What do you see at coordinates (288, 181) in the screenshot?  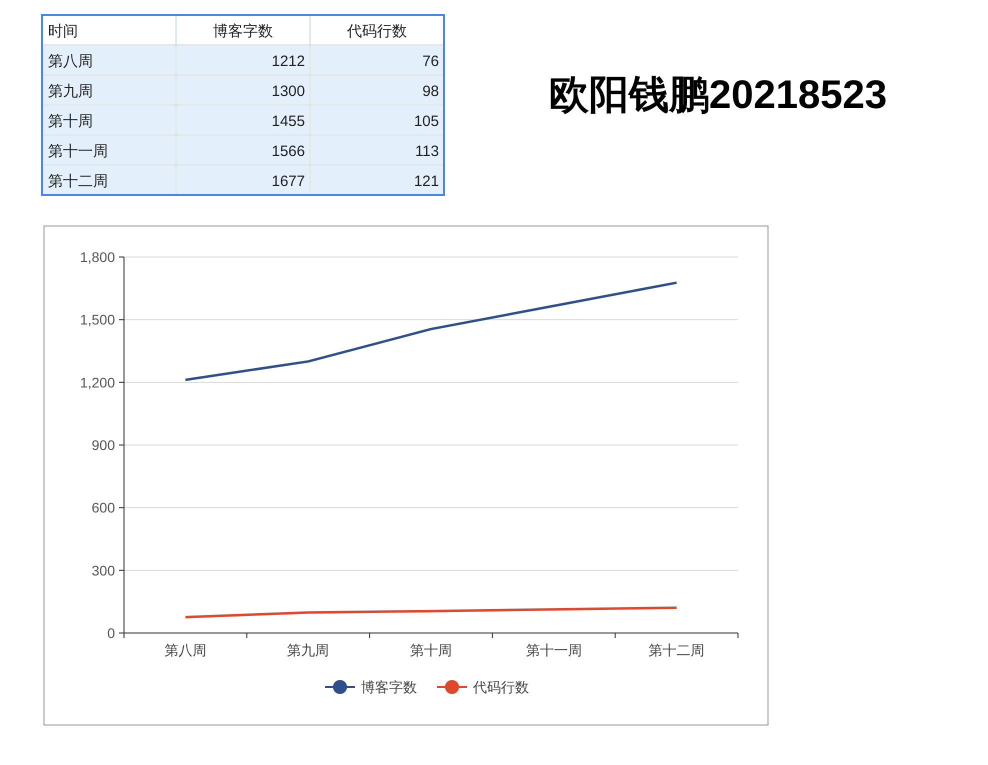 I see `data-label: 1677` at bounding box center [288, 181].